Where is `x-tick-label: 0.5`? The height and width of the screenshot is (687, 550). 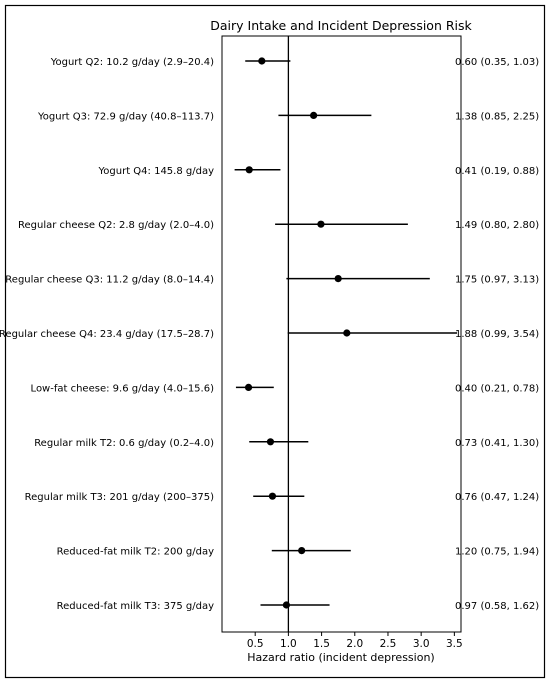 x-tick-label: 0.5 is located at coordinates (255, 644).